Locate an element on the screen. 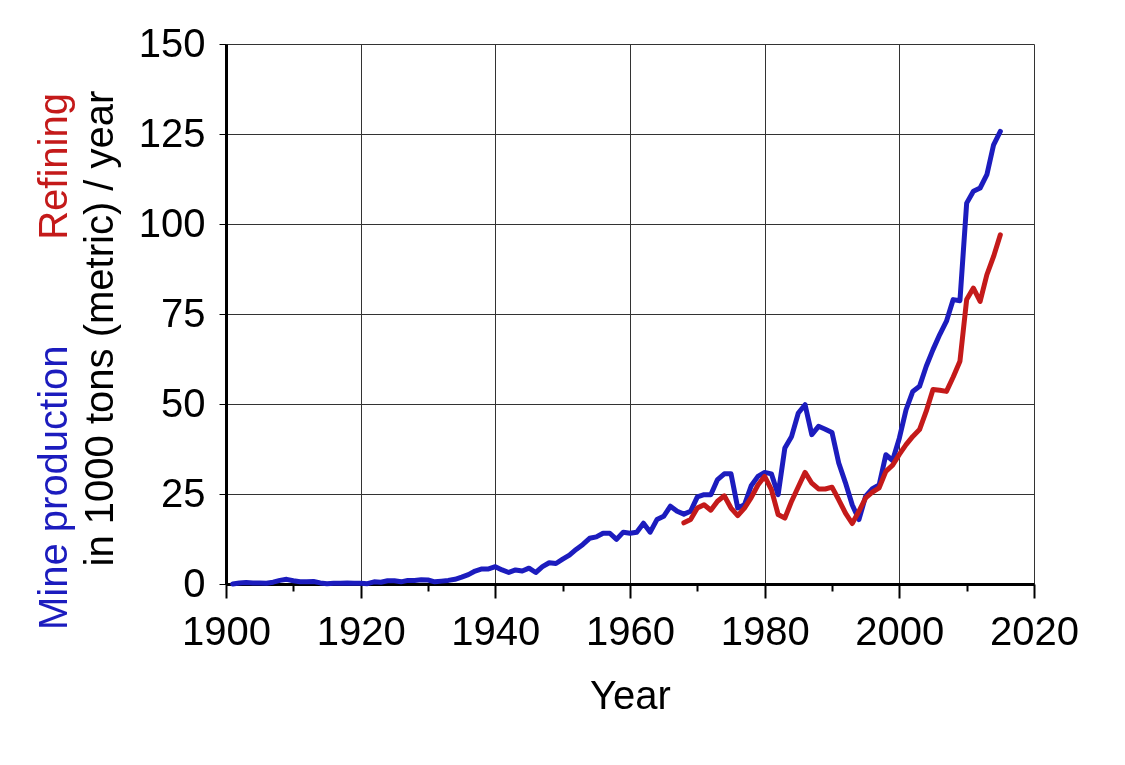  text: Refining is located at coordinates (53, 166).